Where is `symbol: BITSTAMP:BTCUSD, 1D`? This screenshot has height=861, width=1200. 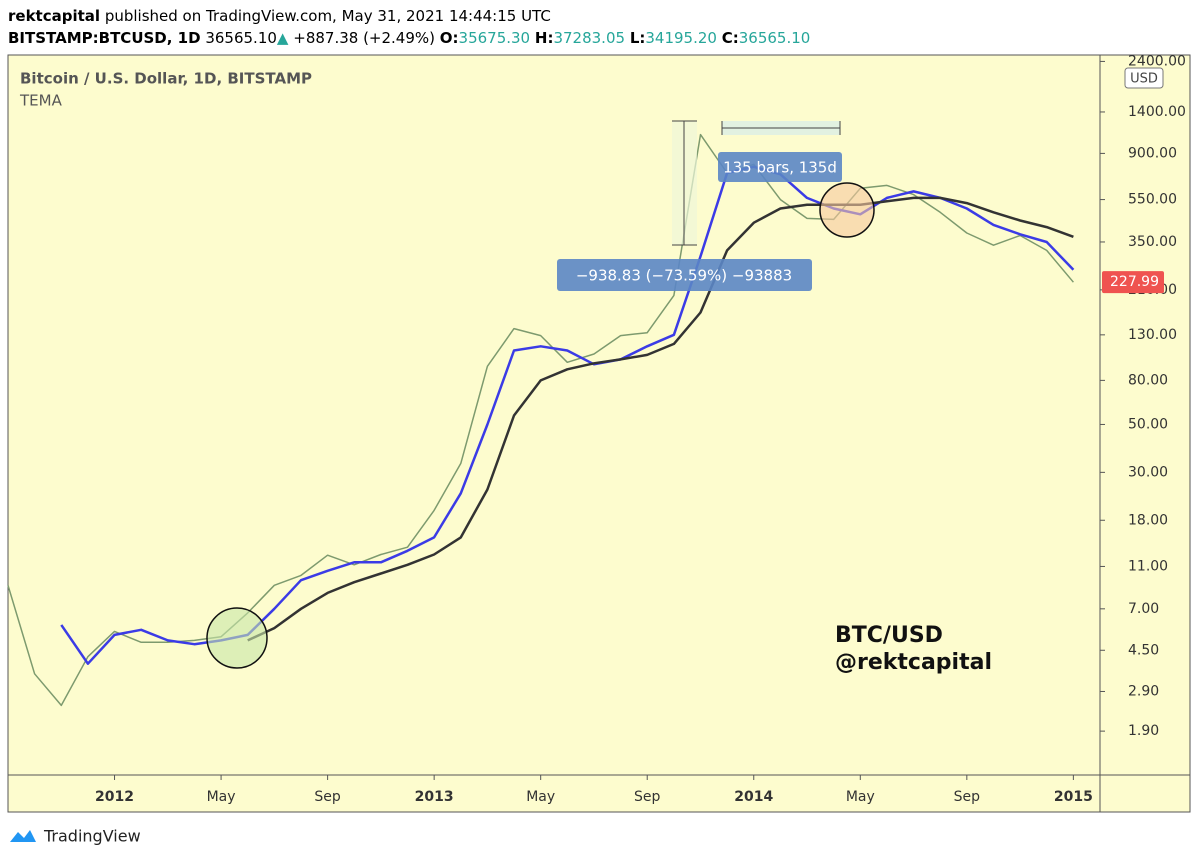 symbol: BITSTAMP:BTCUSD, 1D is located at coordinates (104, 38).